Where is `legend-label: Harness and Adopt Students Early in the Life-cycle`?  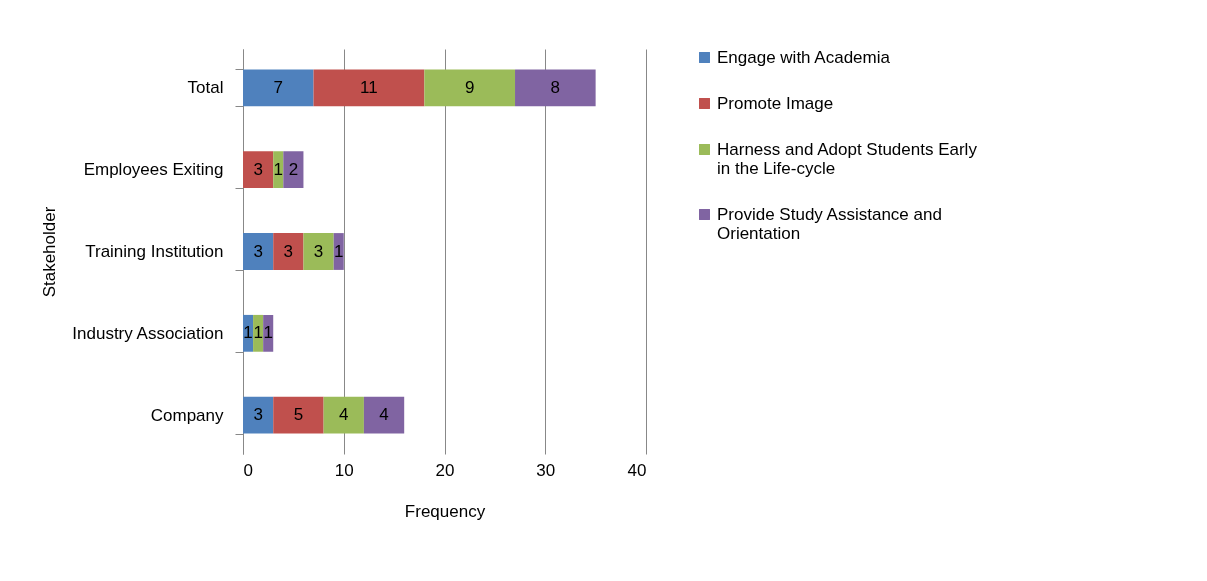 legend-label: Harness and Adopt Students Early in the Life-cycle is located at coordinates (847, 158).